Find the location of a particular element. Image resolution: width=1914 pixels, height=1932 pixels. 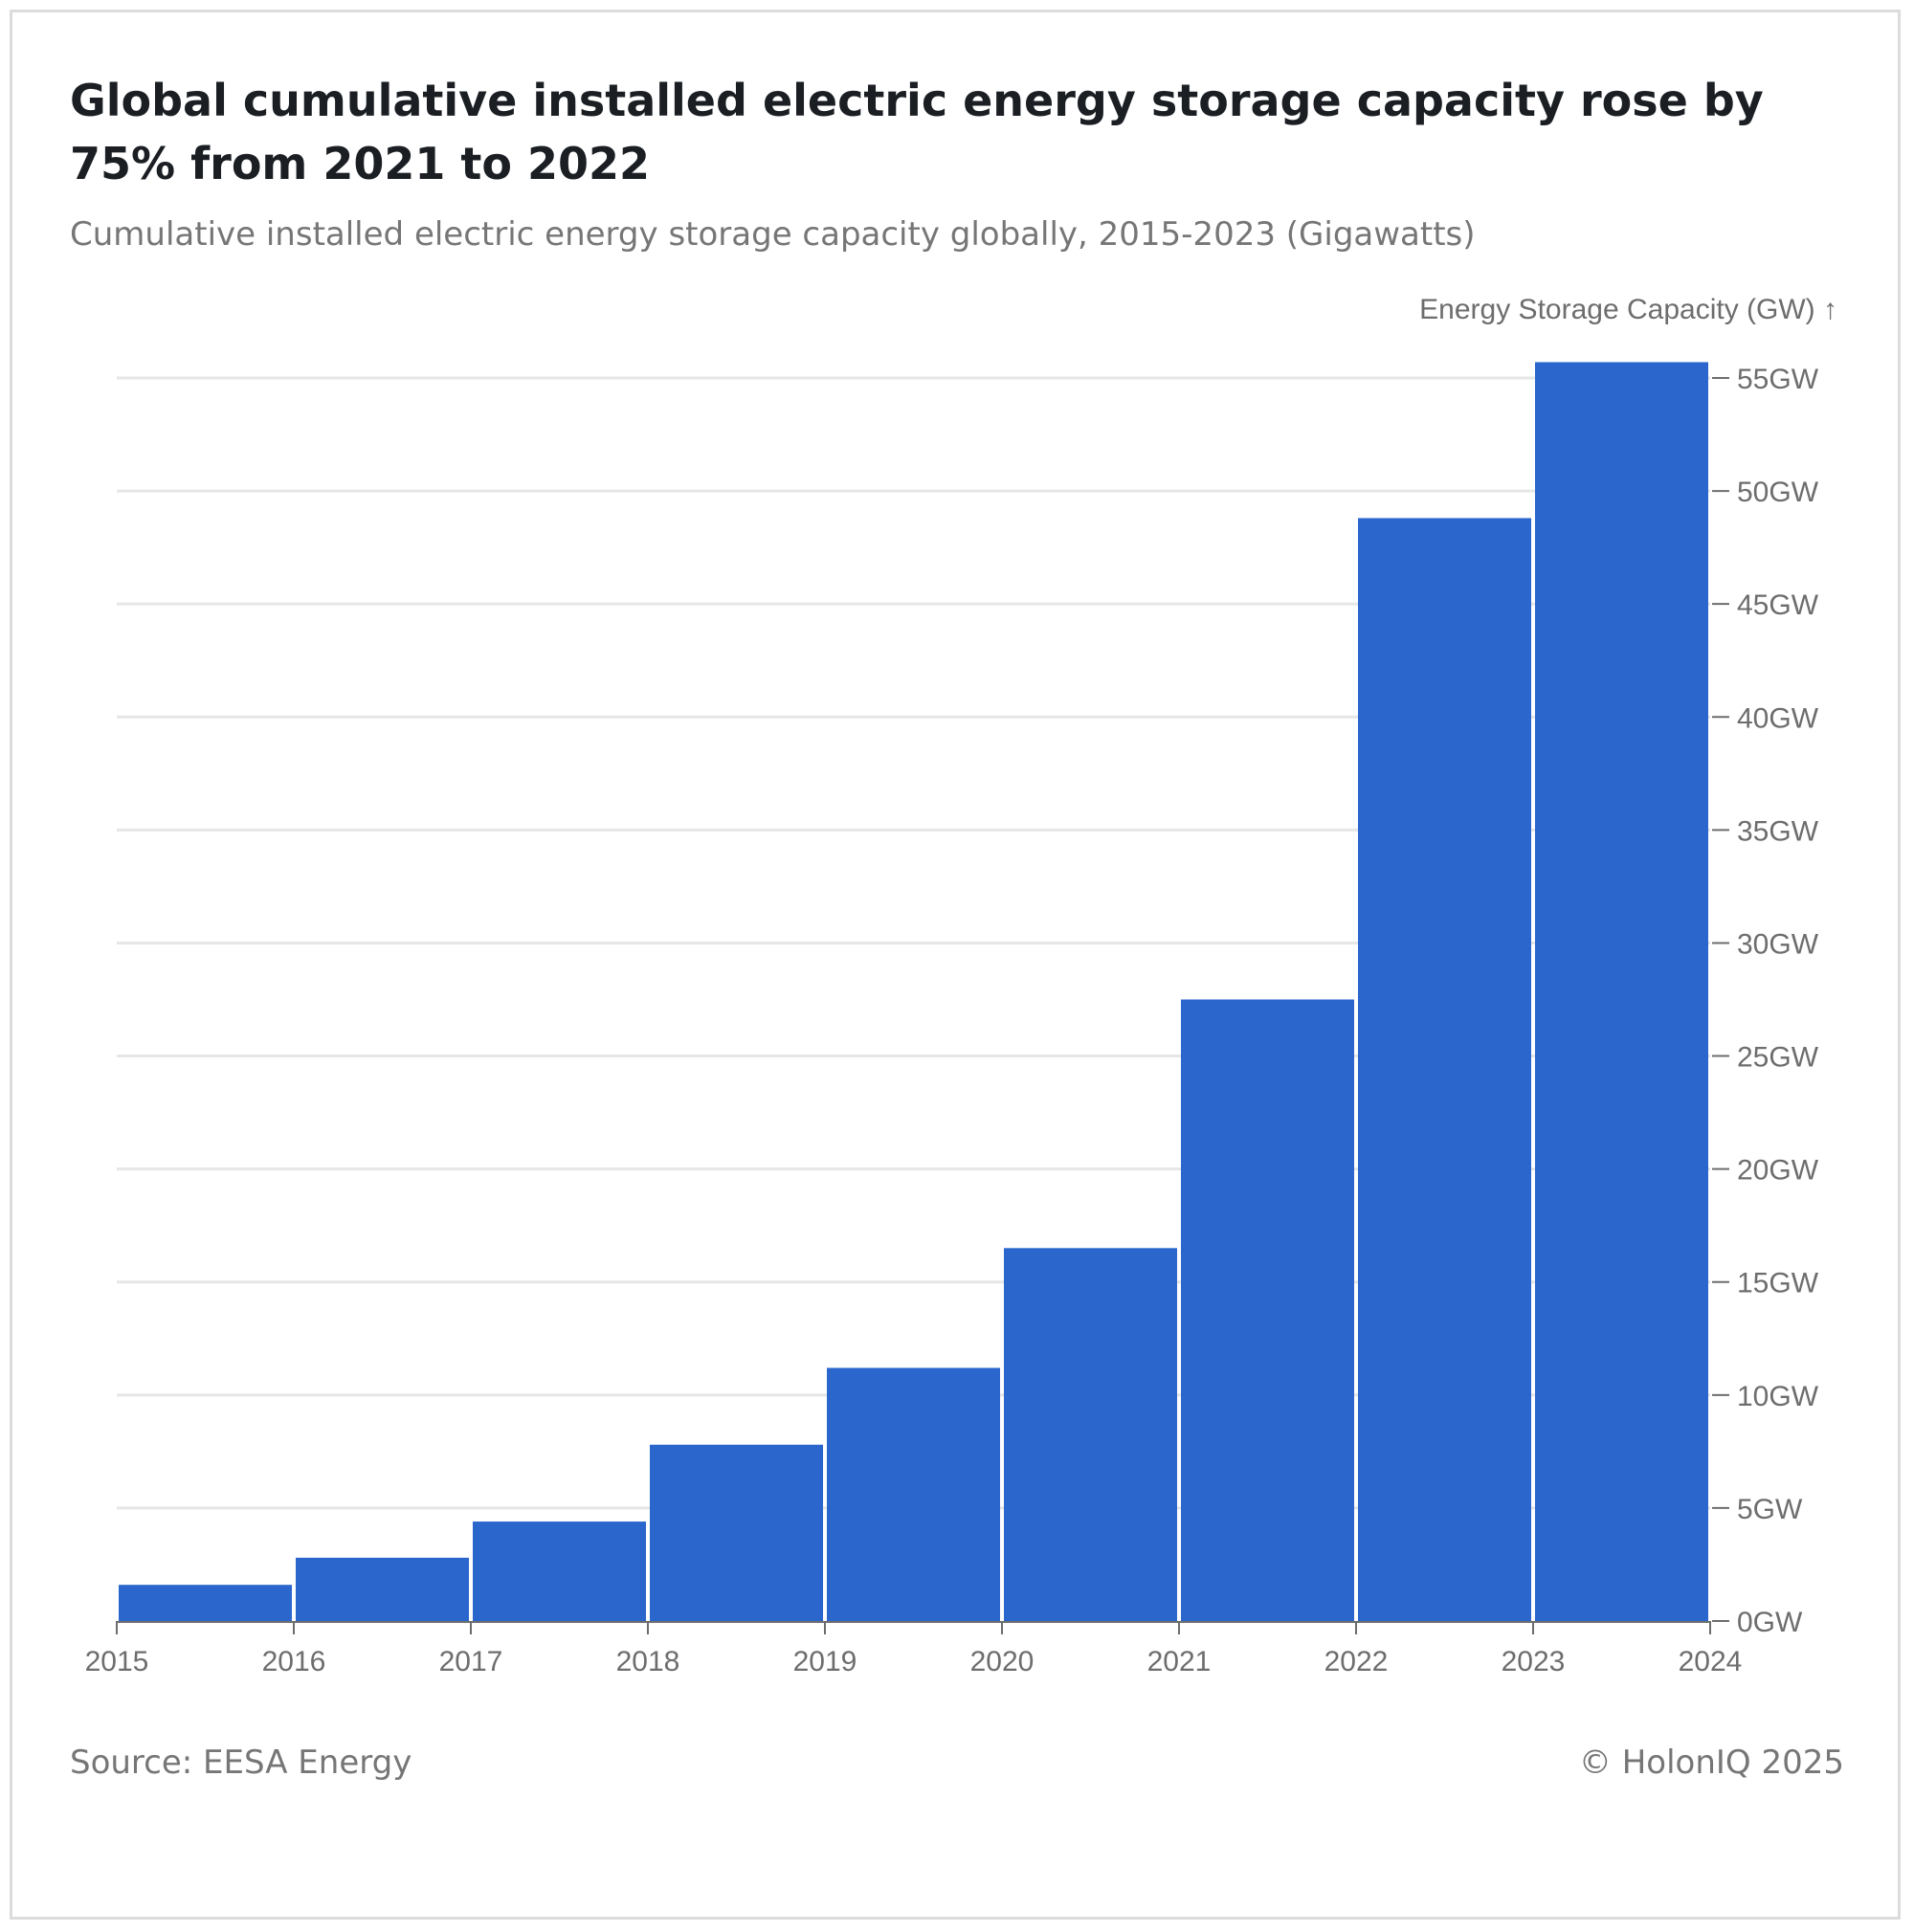

y-tick-label: 45GW is located at coordinates (1778, 605).